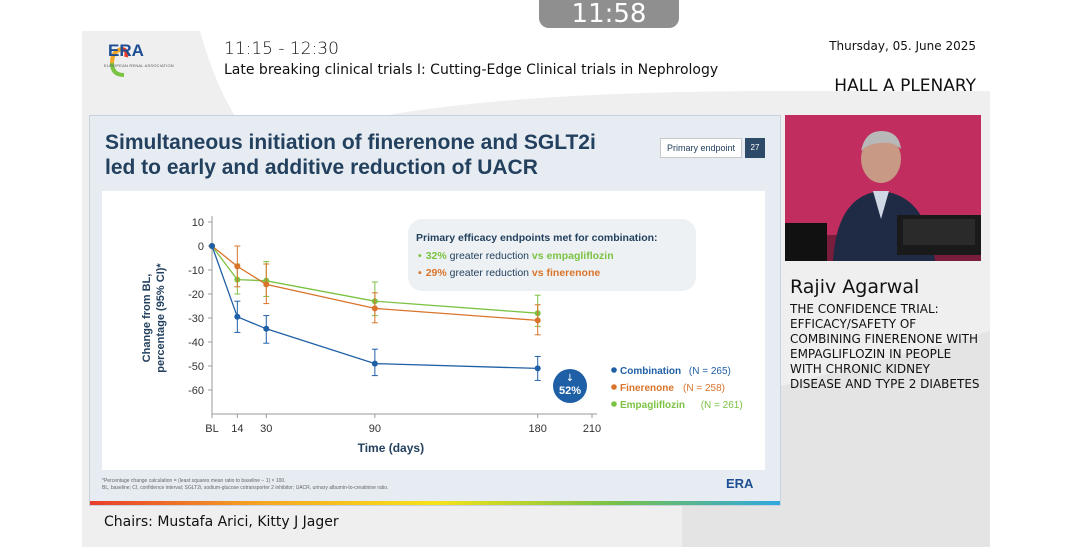 Image resolution: width=1076 pixels, height=547 pixels. I want to click on callout-line-finerenone: • 29% greater reduction vs finerenone, so click(509, 273).